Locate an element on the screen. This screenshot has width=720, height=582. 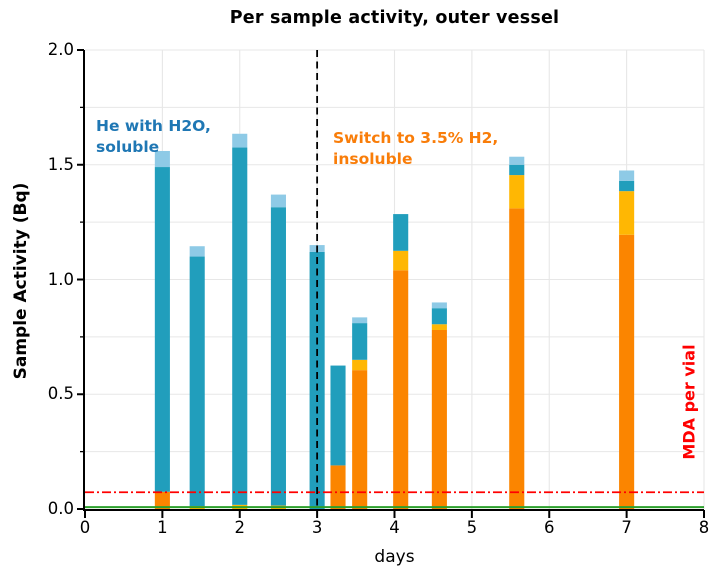
x-tick-label: 1 is located at coordinates (162, 527).